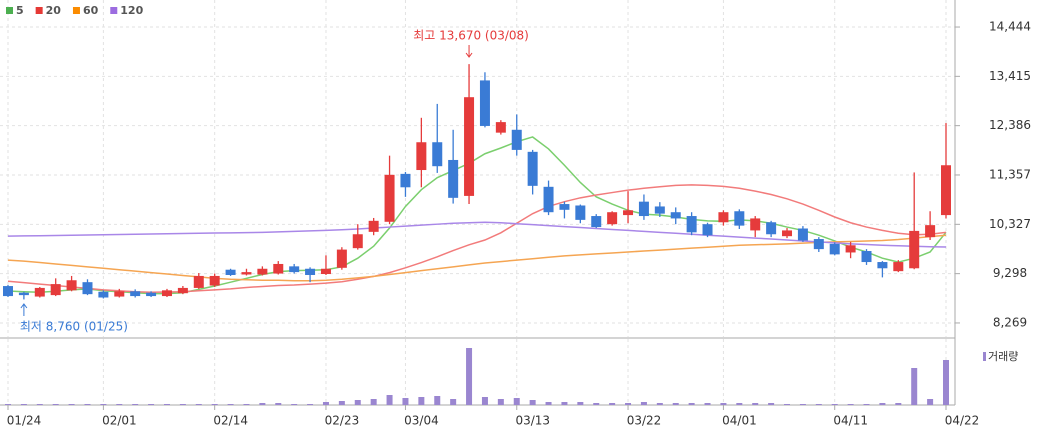 The height and width of the screenshot is (434, 1050). Describe the element at coordinates (469, 51) in the screenshot. I see `high-arrow` at that location.